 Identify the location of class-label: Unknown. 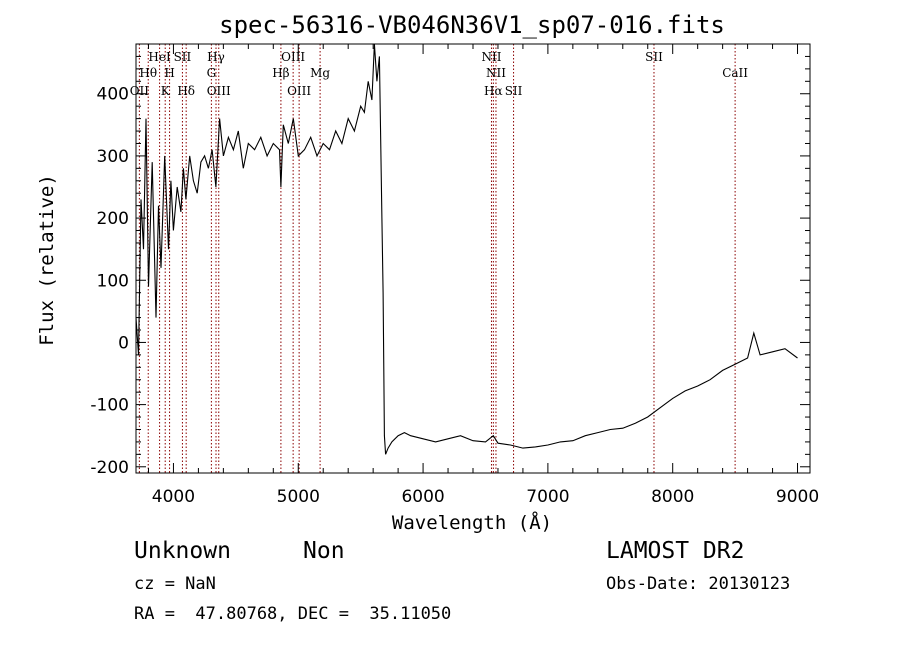
(182, 551).